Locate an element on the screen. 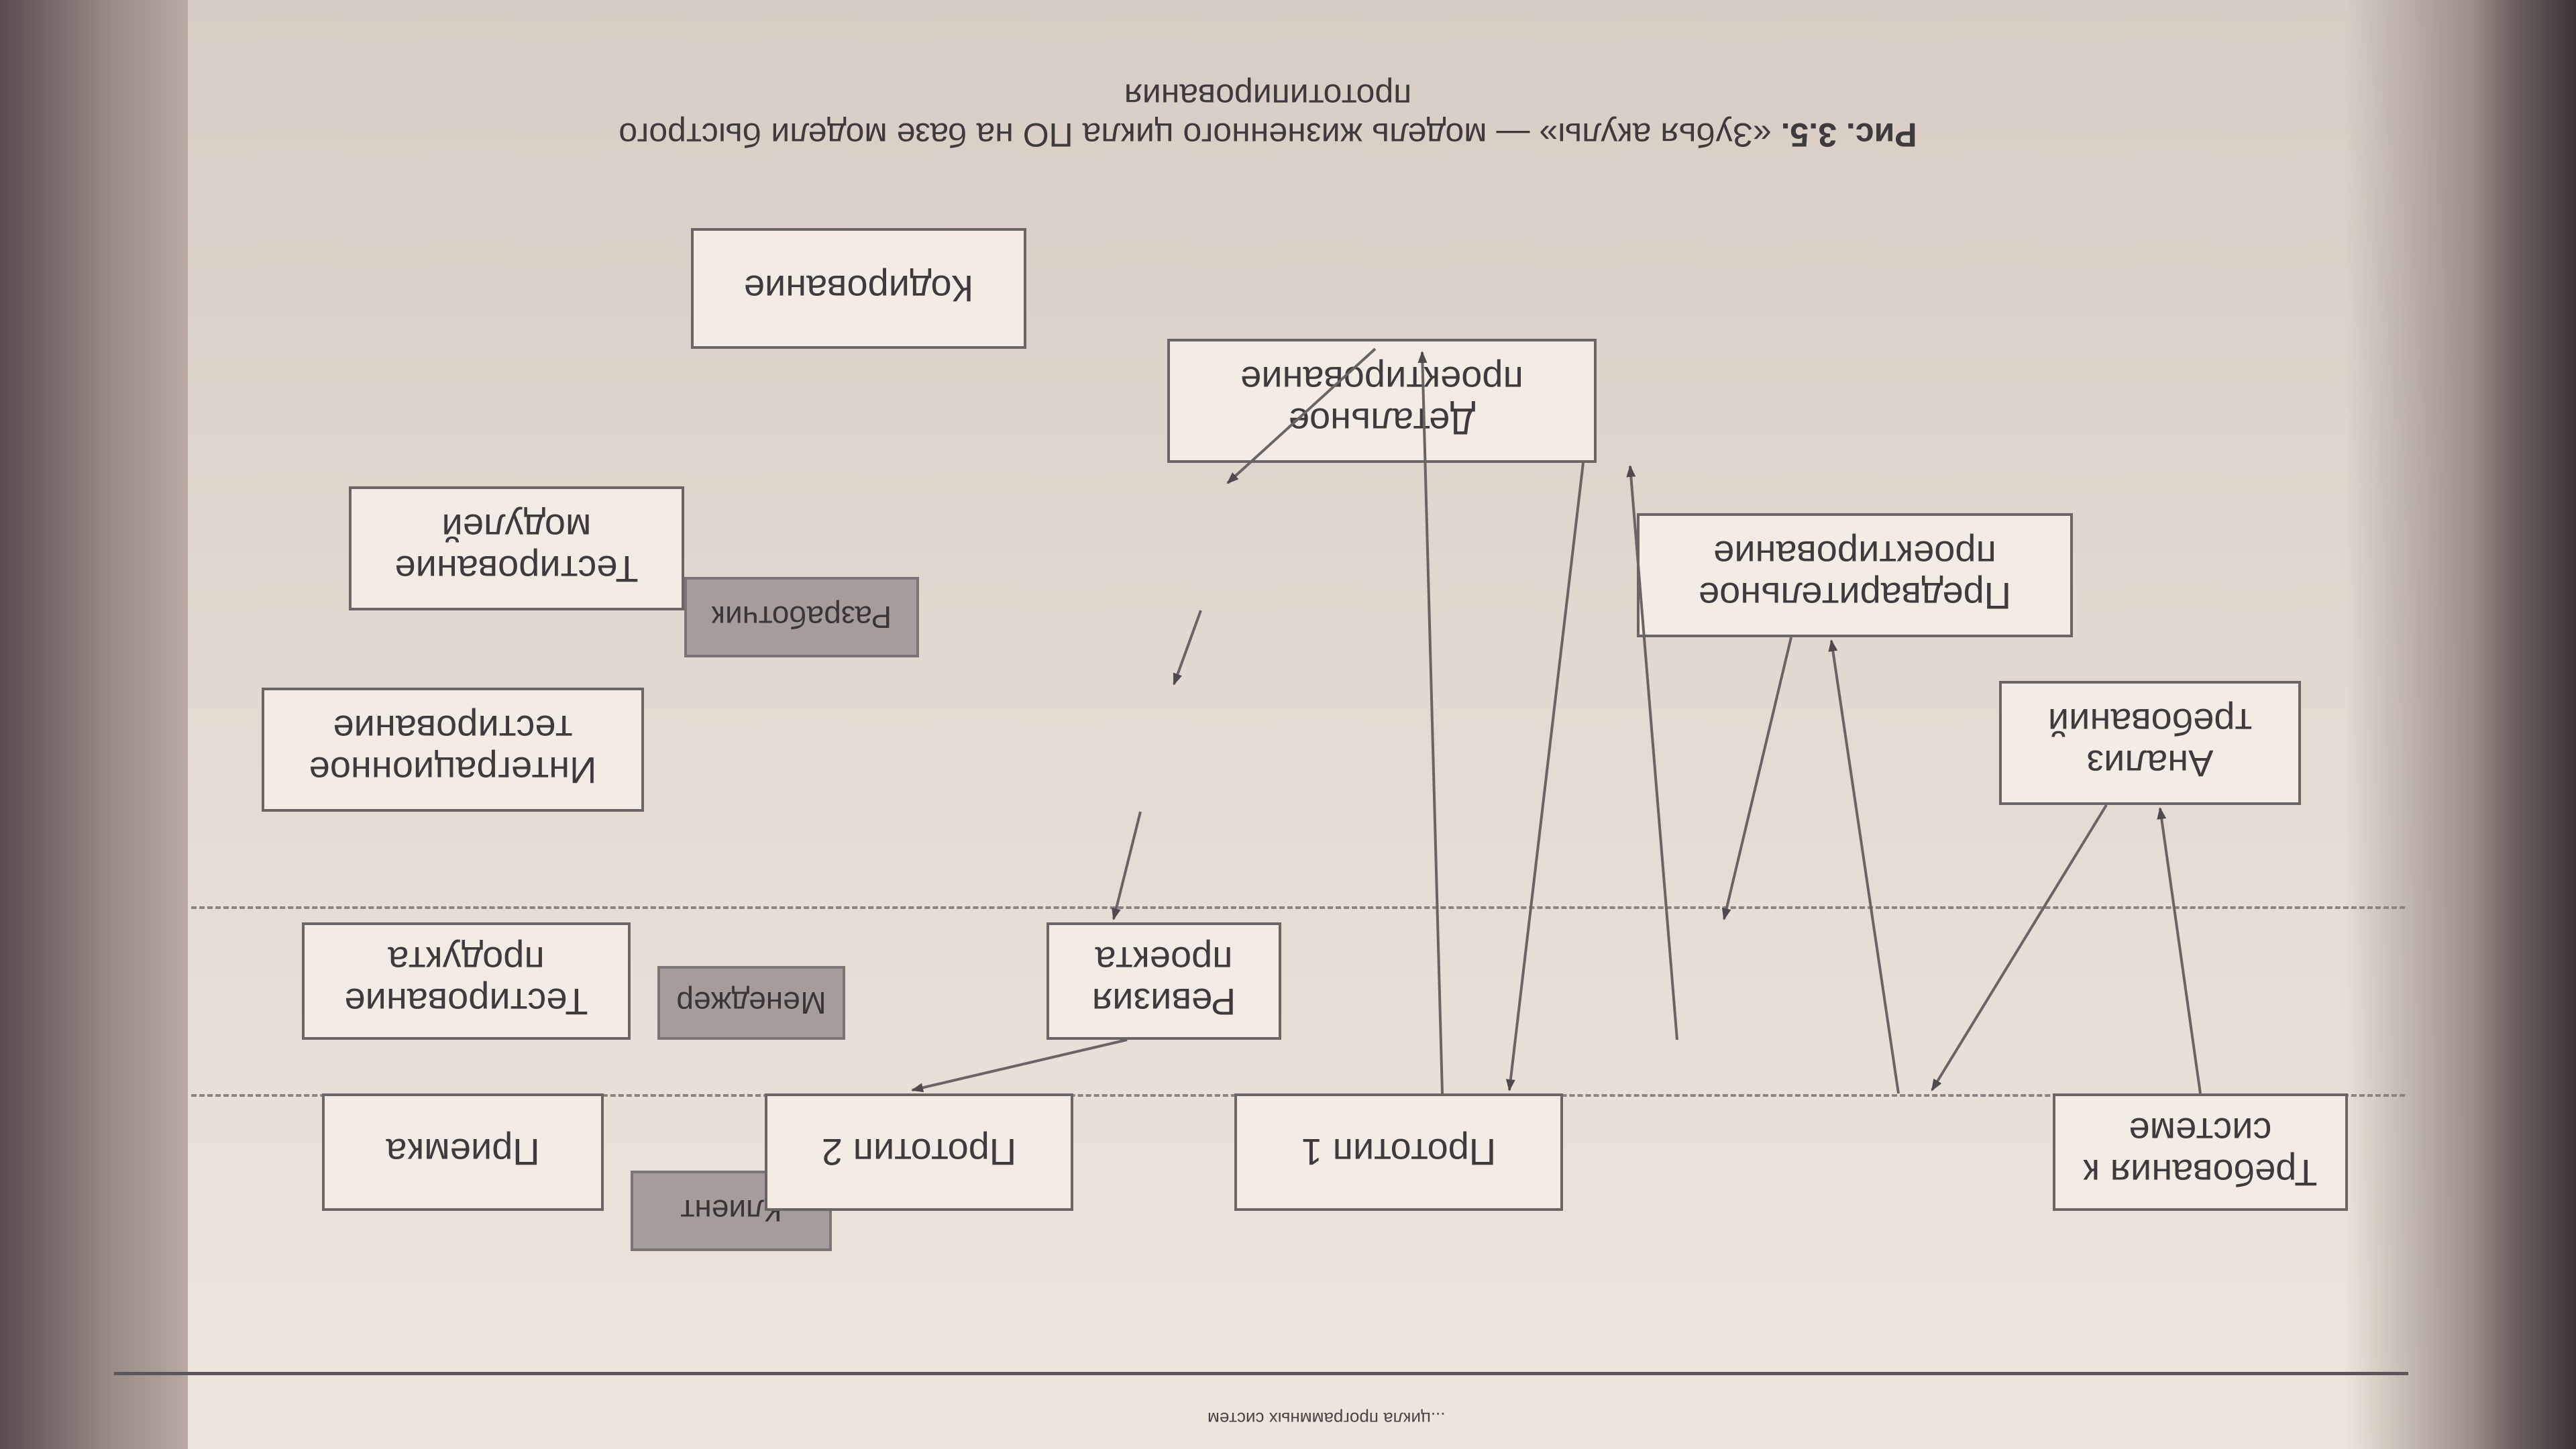 Image resolution: width=2576 pixels, height=1449 pixels. arrow-coding-to-module-testing is located at coordinates (1301, 415).